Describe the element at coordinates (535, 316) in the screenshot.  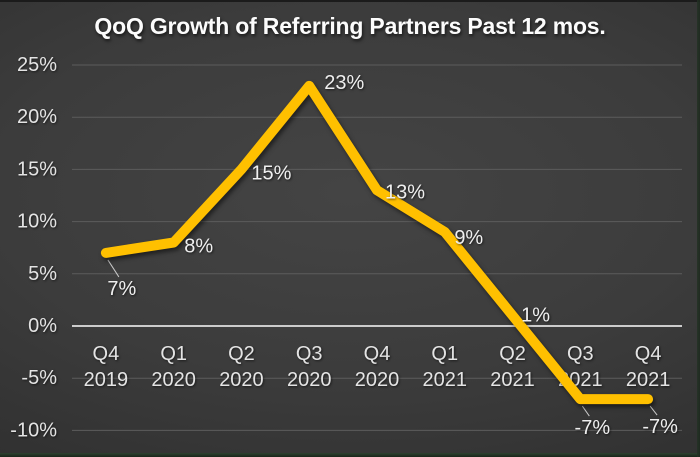
I see `data-point-label: 1%` at that location.